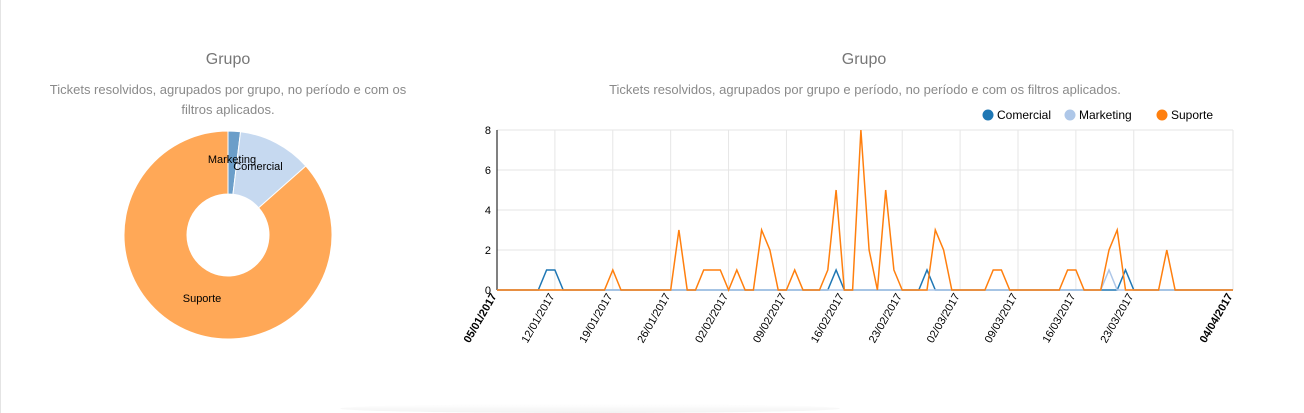 This screenshot has height=413, width=1304. I want to click on donut-slice-suporte, so click(228, 235).